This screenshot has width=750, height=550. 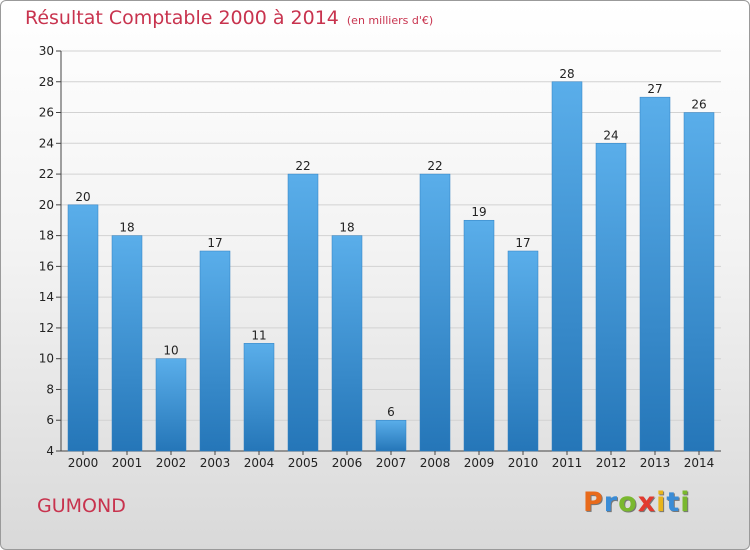 I want to click on x-tick-label: 2011, so click(x=567, y=463).